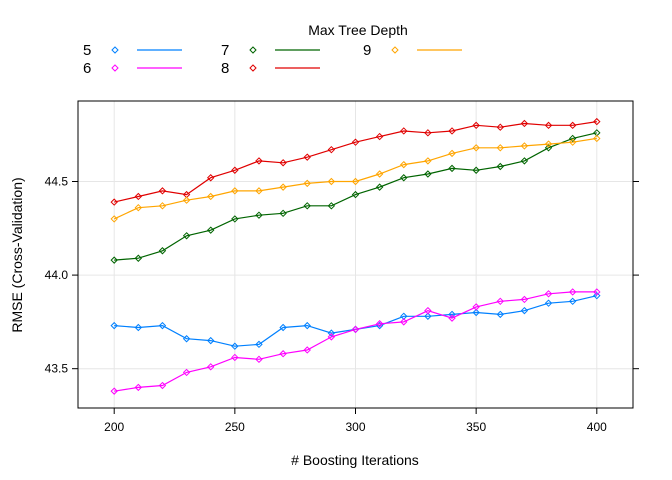 This screenshot has width=672, height=480. Describe the element at coordinates (225, 68) in the screenshot. I see `legend-label: 8` at that location.